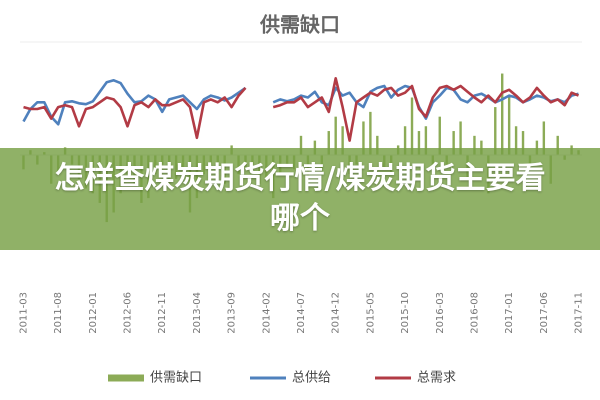 This screenshot has height=400, width=600. What do you see at coordinates (128, 313) in the screenshot?
I see `x-tick-label: 2012-06` at bounding box center [128, 313].